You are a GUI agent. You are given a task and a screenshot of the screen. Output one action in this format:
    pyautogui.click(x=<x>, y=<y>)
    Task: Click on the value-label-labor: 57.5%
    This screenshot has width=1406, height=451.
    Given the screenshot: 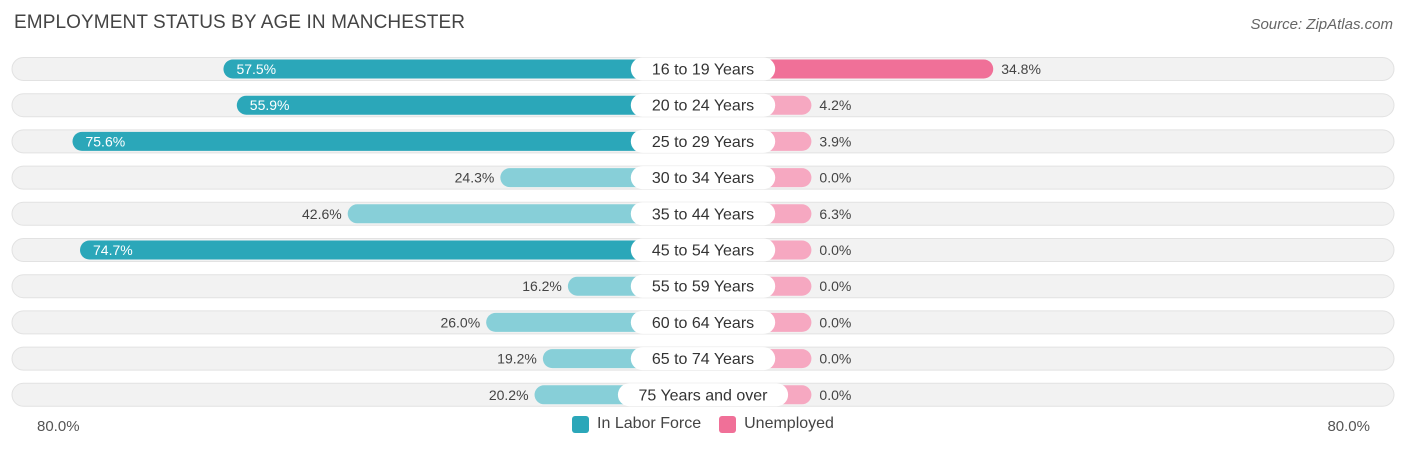 What is the action you would take?
    pyautogui.click(x=256, y=69)
    